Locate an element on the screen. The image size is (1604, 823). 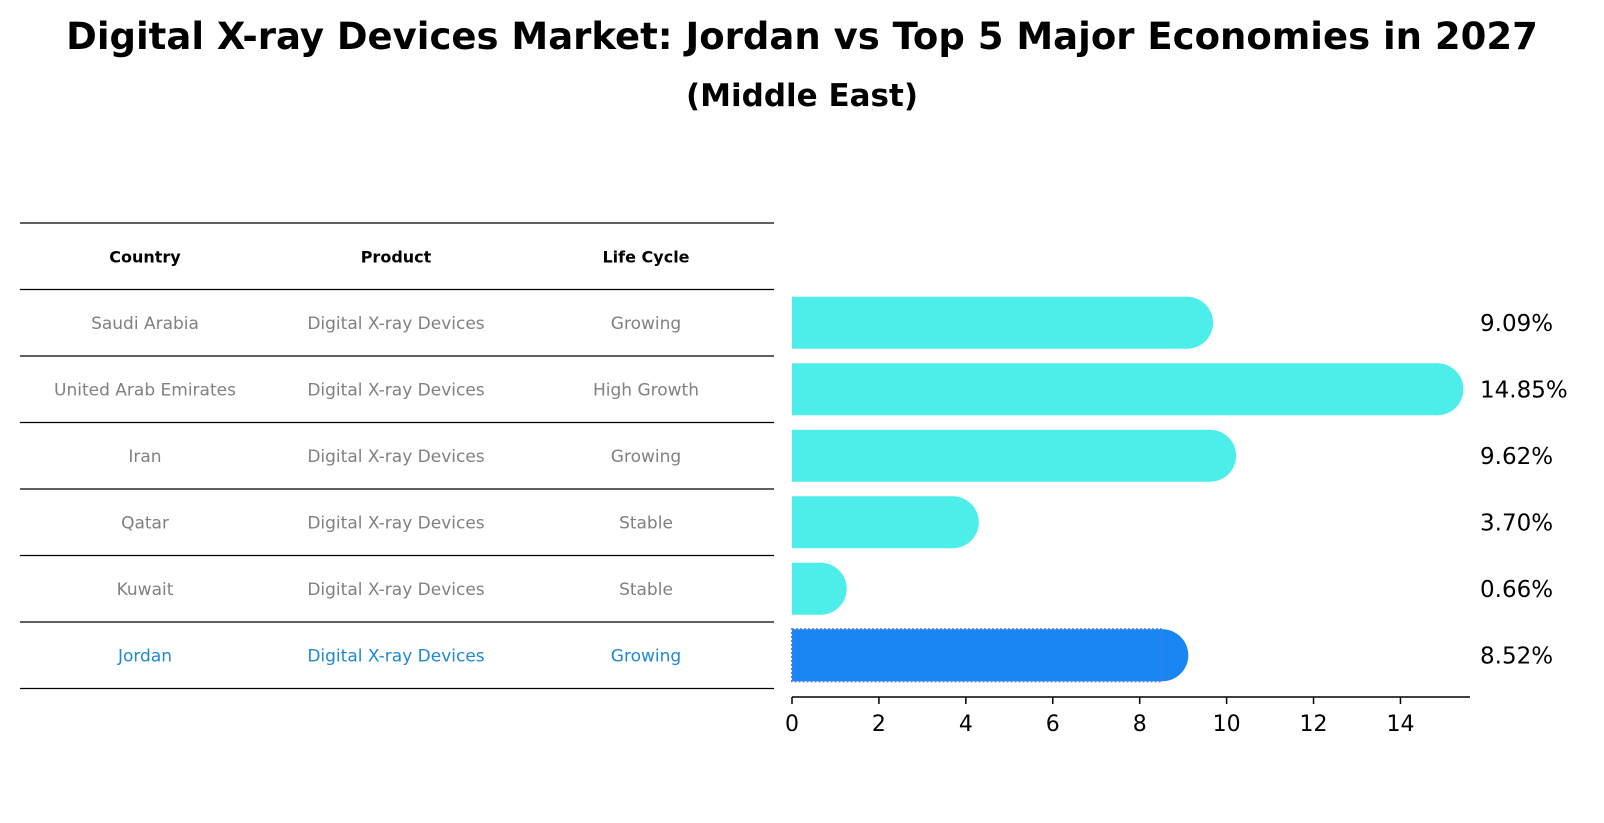
bar-jordan is located at coordinates (990, 655).